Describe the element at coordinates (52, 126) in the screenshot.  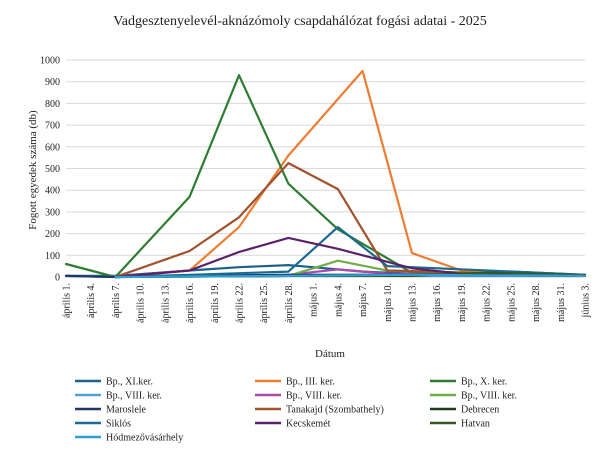
I see `y-tick-label: 700` at that location.